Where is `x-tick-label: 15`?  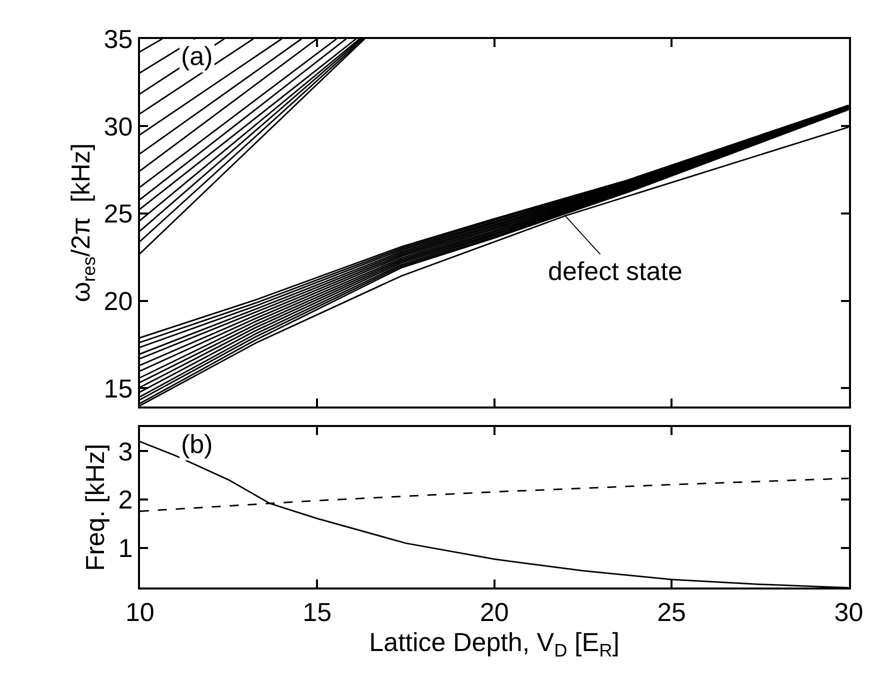
x-tick-label: 15 is located at coordinates (317, 611).